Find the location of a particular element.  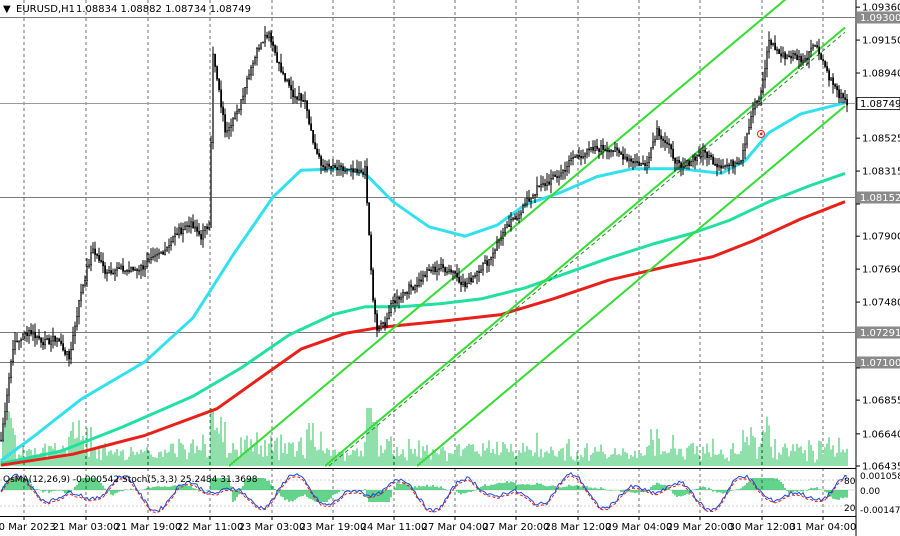

stoch-level-label: 80 is located at coordinates (850, 482).